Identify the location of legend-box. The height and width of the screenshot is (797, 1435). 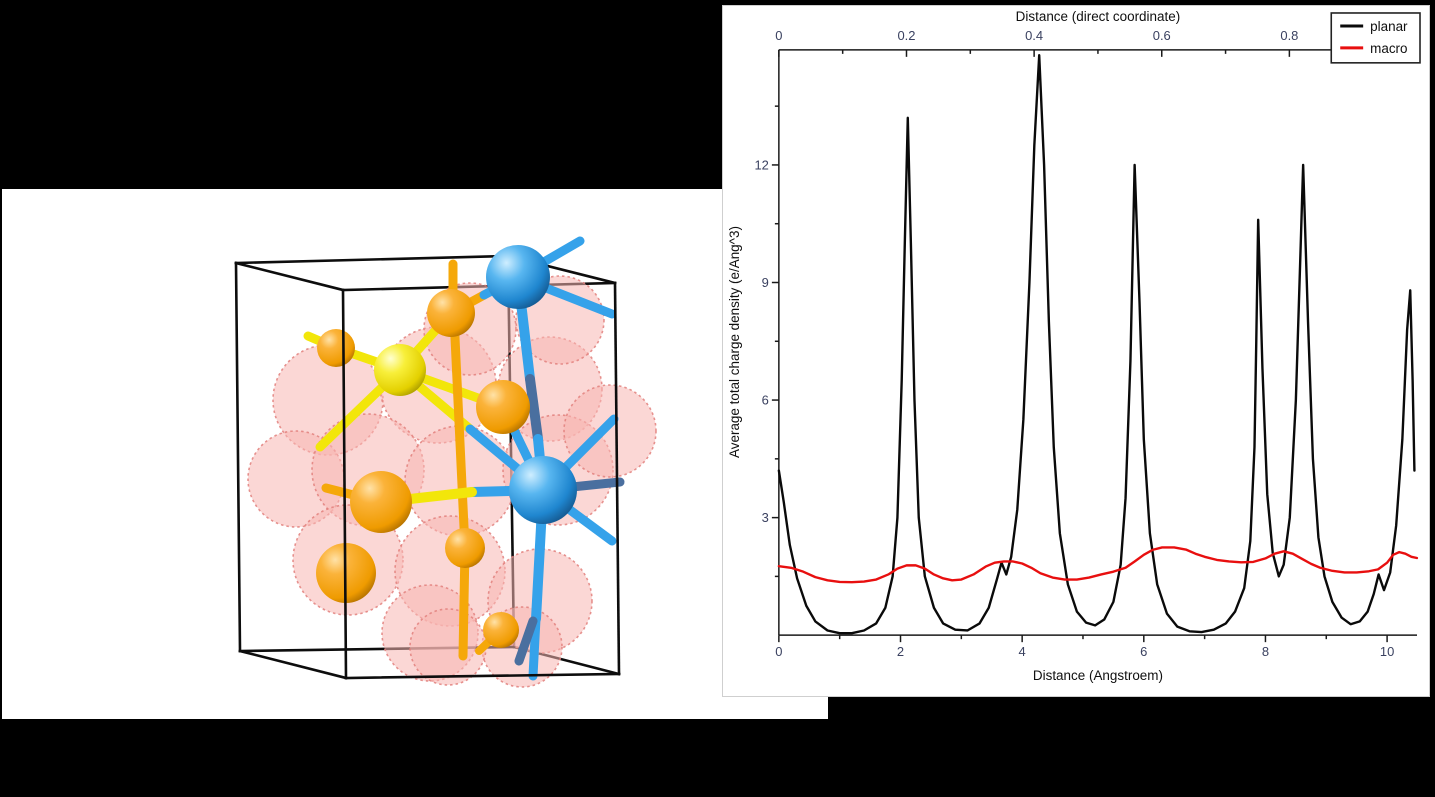
(1375, 38).